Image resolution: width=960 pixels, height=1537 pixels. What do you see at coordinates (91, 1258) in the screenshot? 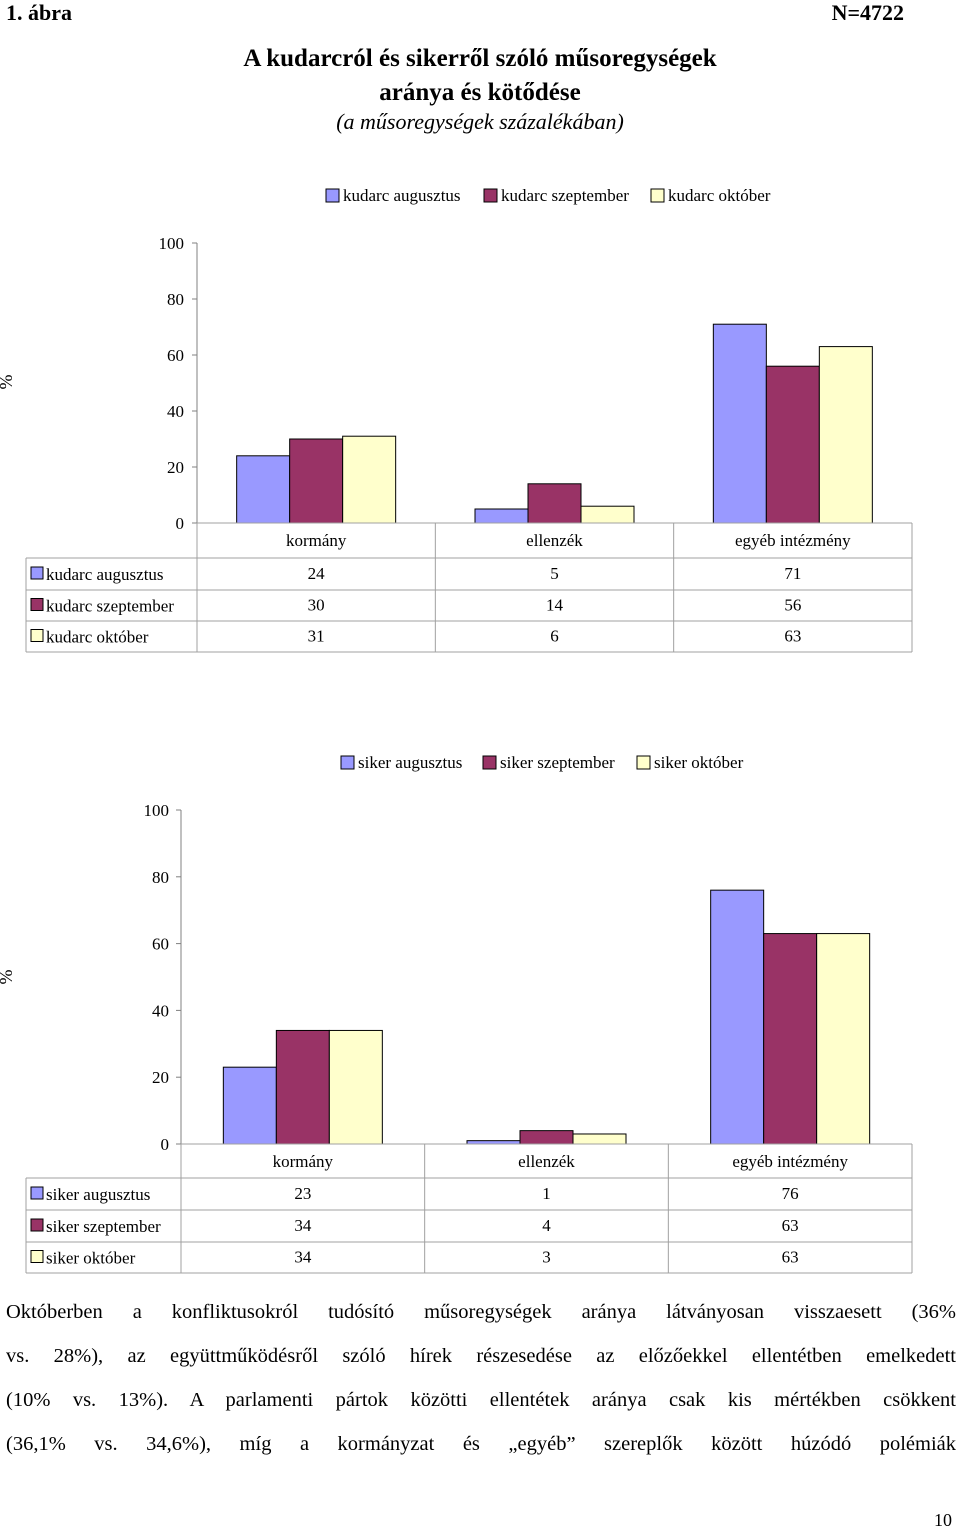
I see `table-row-label: siker október` at bounding box center [91, 1258].